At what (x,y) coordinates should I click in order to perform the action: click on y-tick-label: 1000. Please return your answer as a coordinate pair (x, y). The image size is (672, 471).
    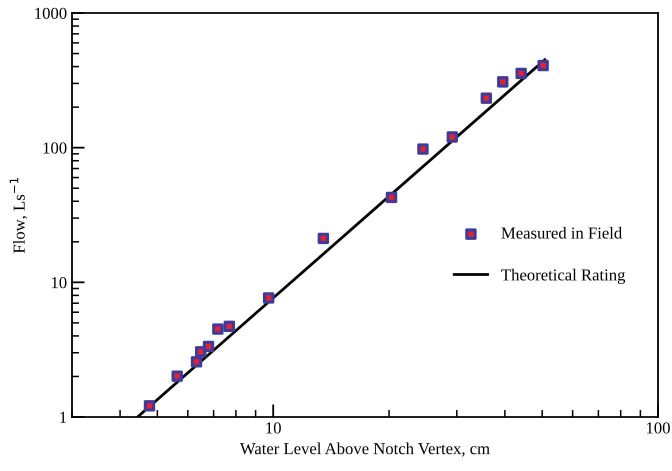
    Looking at the image, I should click on (51, 13).